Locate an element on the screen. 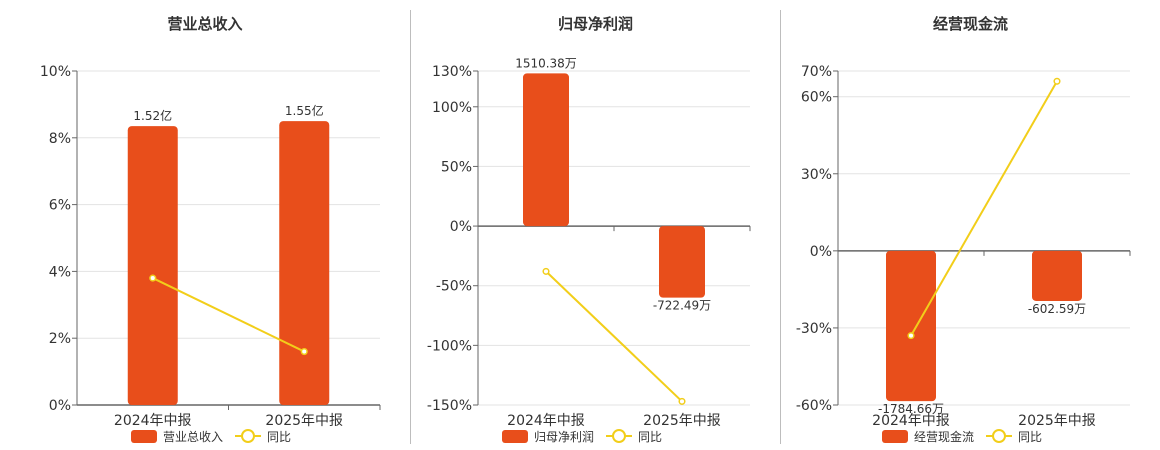  bar-data-label: 1510.38万 is located at coordinates (546, 63).